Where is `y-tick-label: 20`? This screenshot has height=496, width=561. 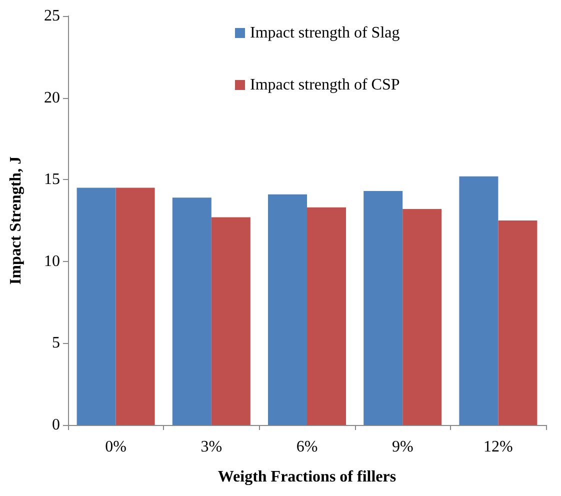 y-tick-label: 20 is located at coordinates (52, 97).